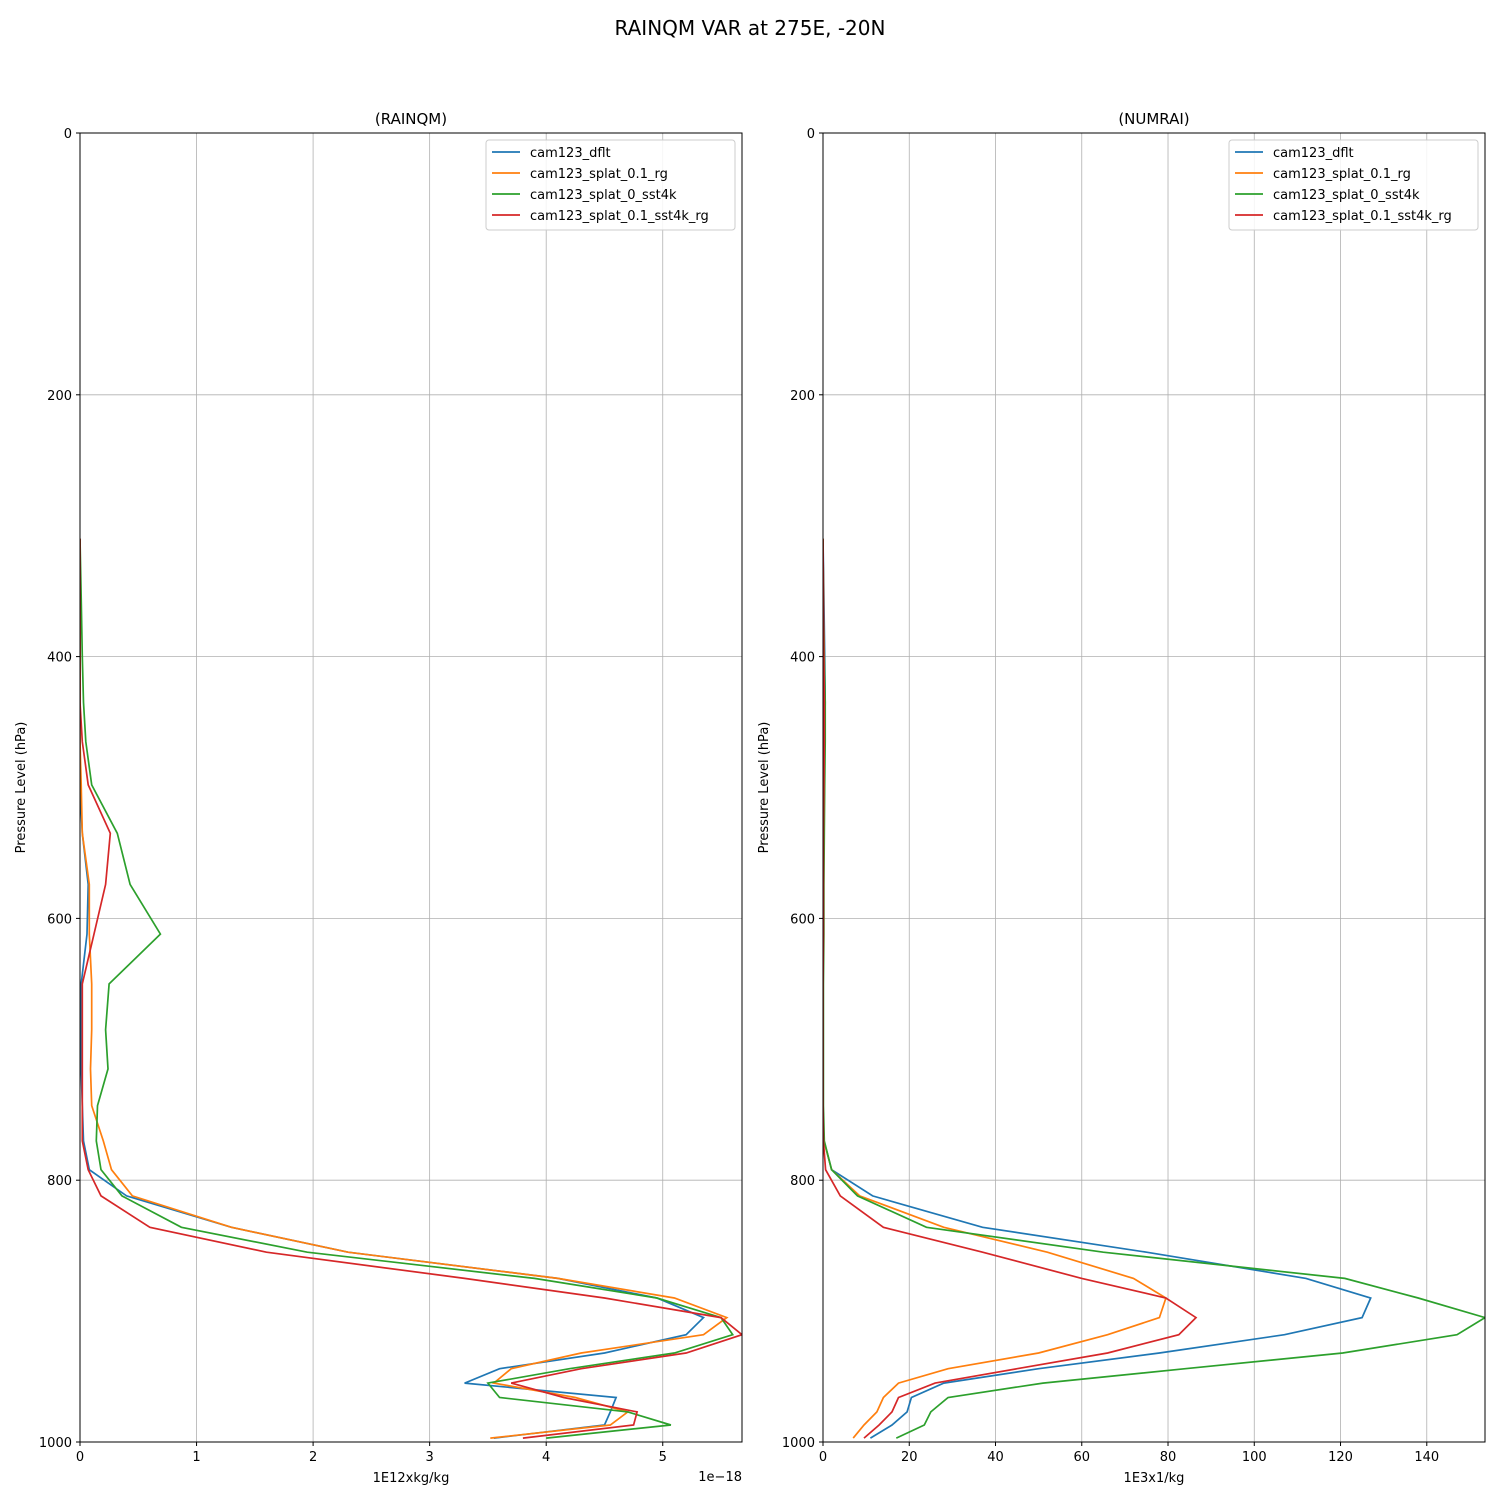 The image size is (1500, 1500). Describe the element at coordinates (909, 1457) in the screenshot. I see `x-tick-label: 20` at that location.